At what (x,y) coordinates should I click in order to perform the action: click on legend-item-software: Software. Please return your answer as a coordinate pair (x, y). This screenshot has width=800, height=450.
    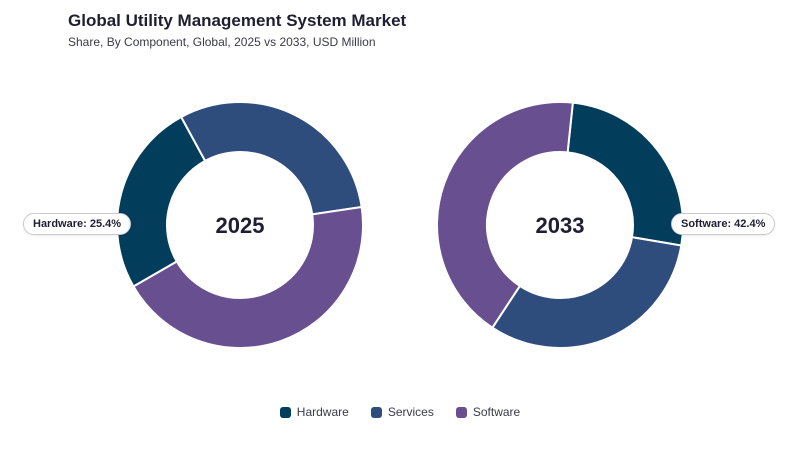
    Looking at the image, I should click on (488, 412).